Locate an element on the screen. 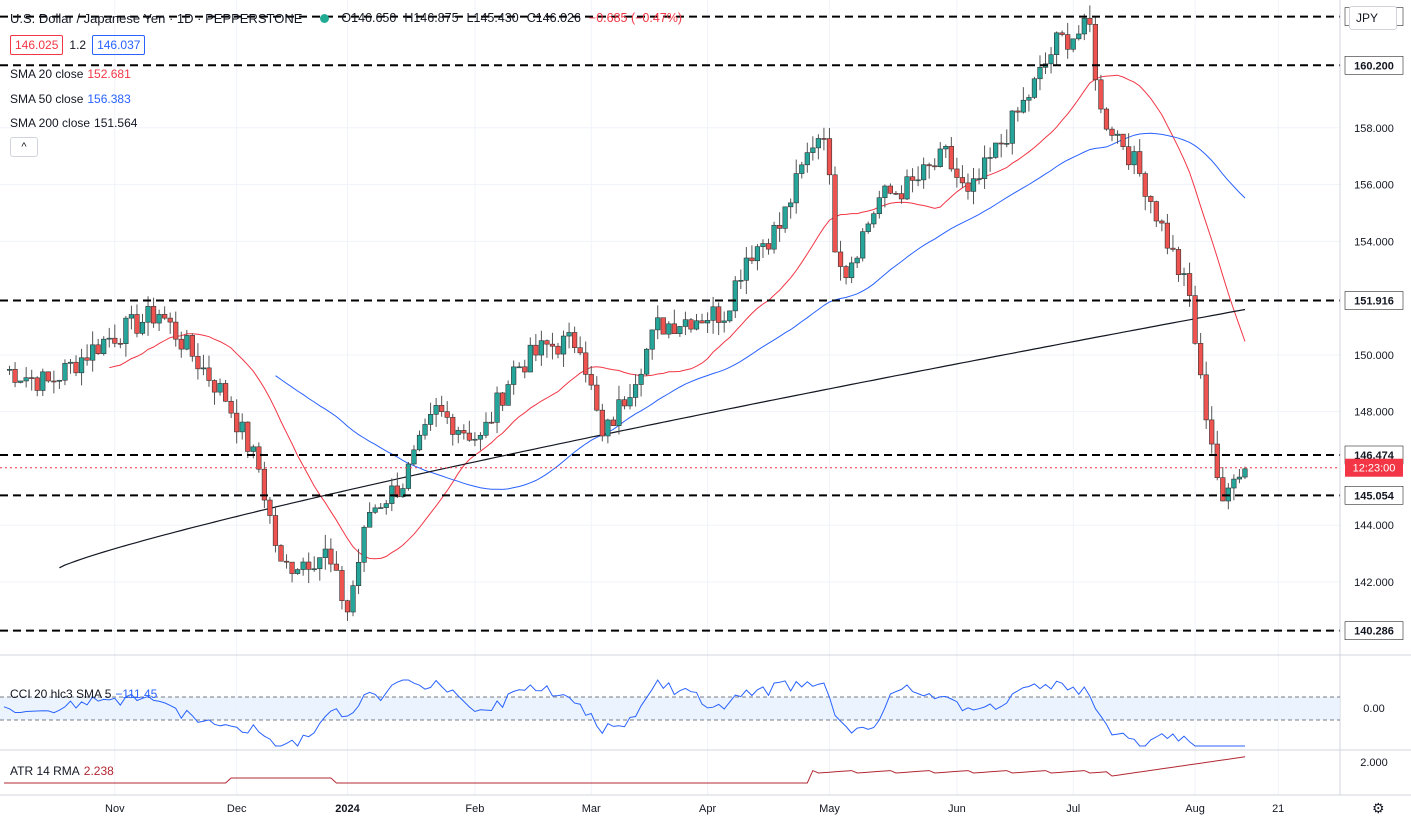 The height and width of the screenshot is (821, 1411). price-tick-label: 158.000 is located at coordinates (1374, 129).